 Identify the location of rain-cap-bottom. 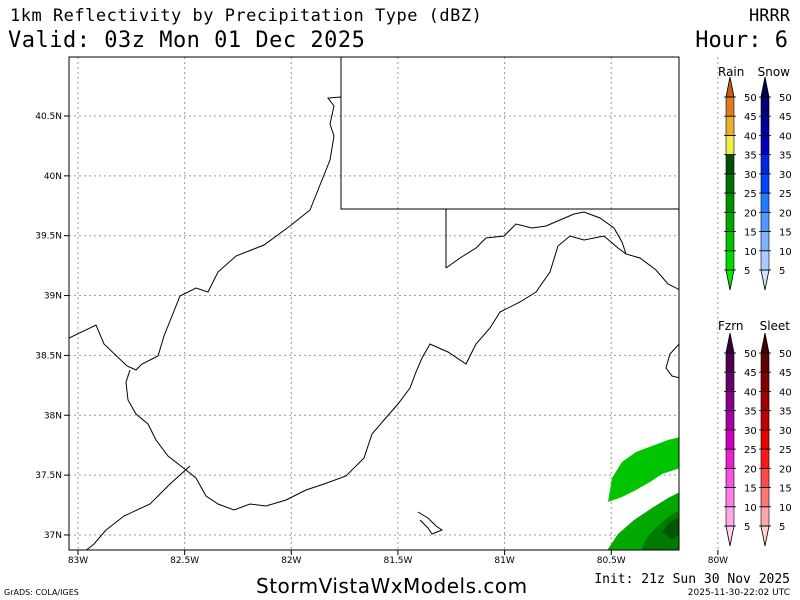
(730, 280).